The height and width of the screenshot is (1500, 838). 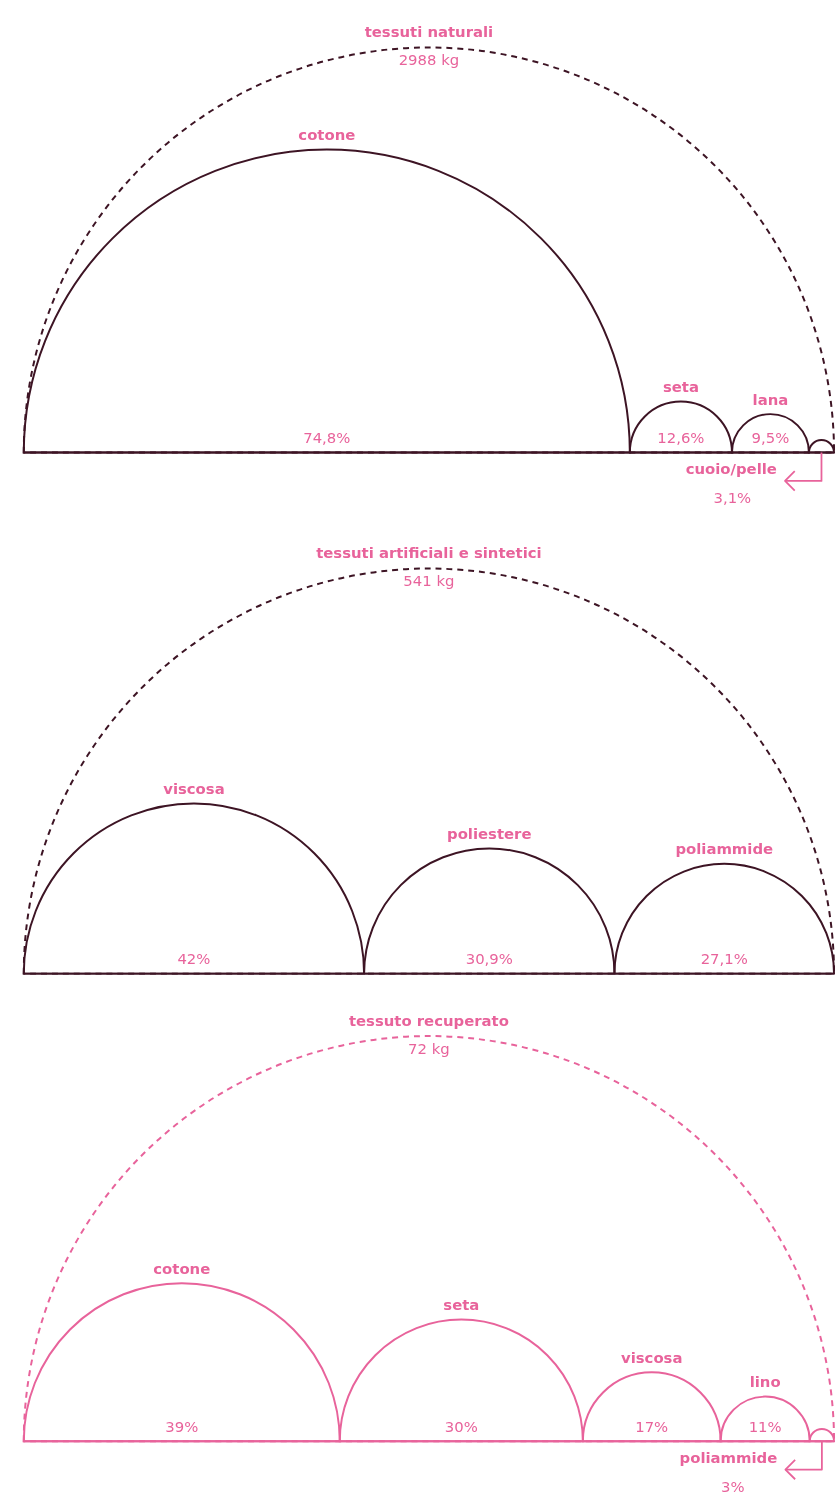 What do you see at coordinates (429, 581) in the screenshot?
I see `text: 541 kg` at bounding box center [429, 581].